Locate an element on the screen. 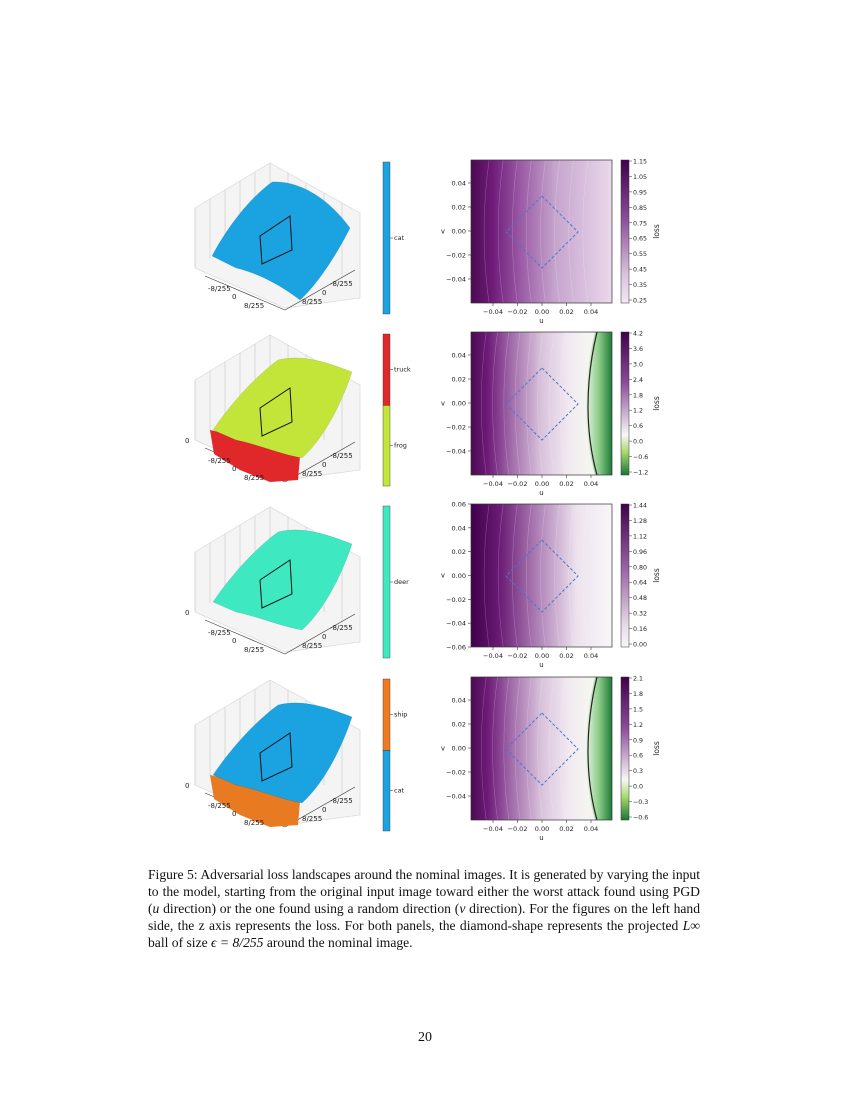 Image resolution: width=850 pixels, height=1100 pixels. colorbar-tick-label: 0.55 is located at coordinates (640, 254).